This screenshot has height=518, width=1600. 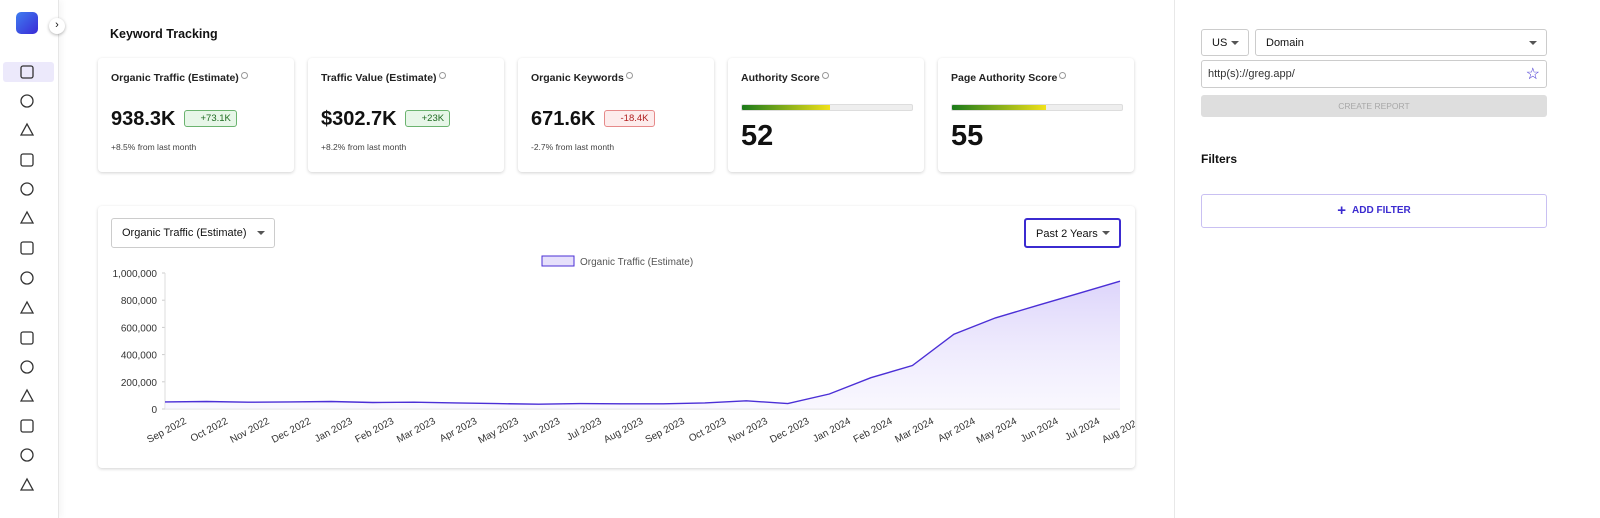 What do you see at coordinates (642, 342) in the screenshot?
I see `series-line` at bounding box center [642, 342].